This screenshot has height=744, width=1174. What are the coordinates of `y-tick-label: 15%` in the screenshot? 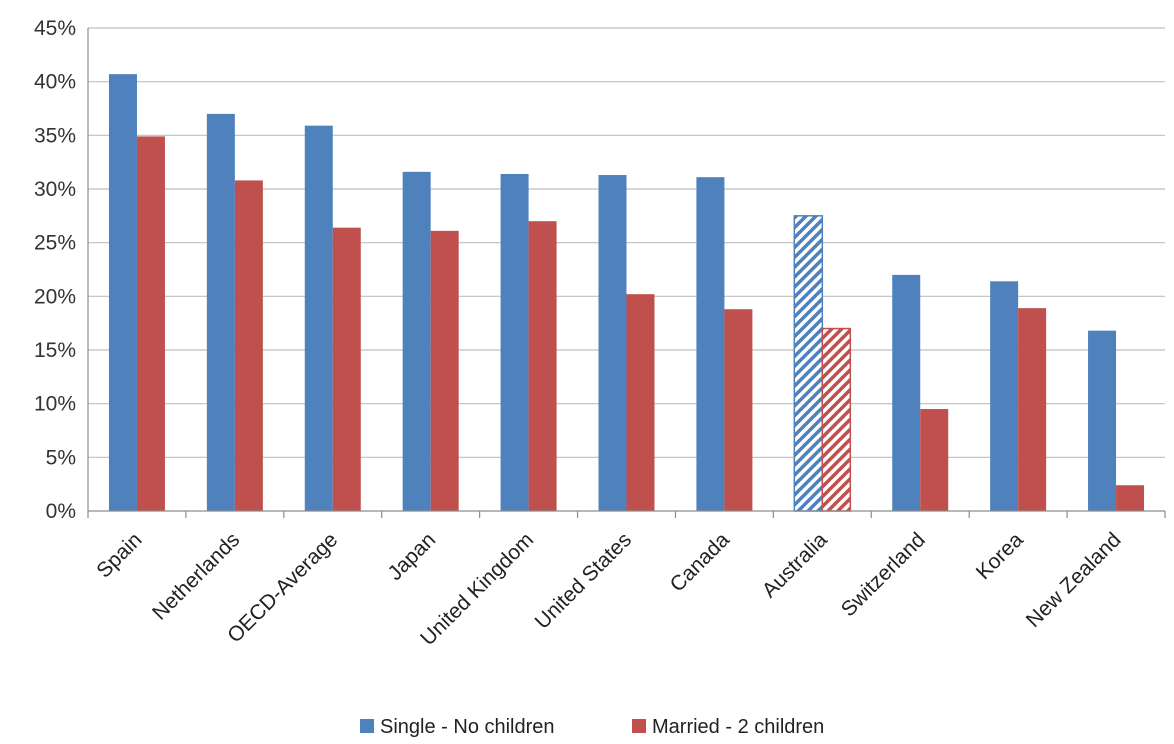 It's located at (55, 350).